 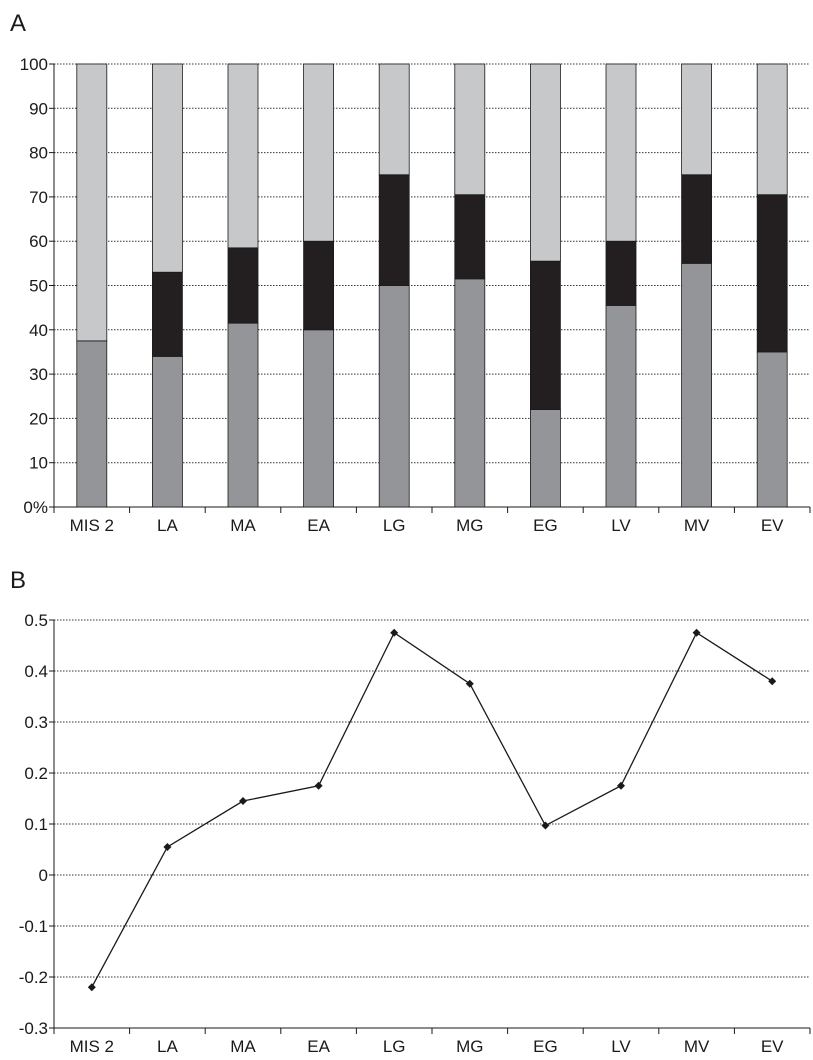 I want to click on panel-b-ytick-label: 0.1, so click(x=36, y=824).